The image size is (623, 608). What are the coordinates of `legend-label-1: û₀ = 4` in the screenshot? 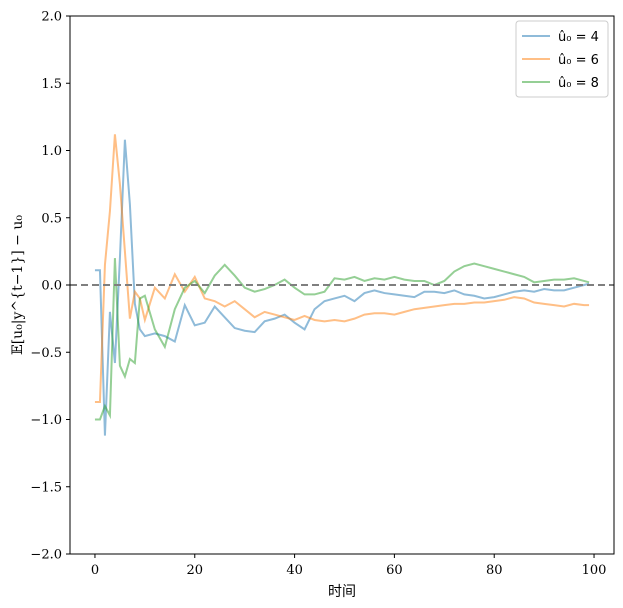 It's located at (578, 37).